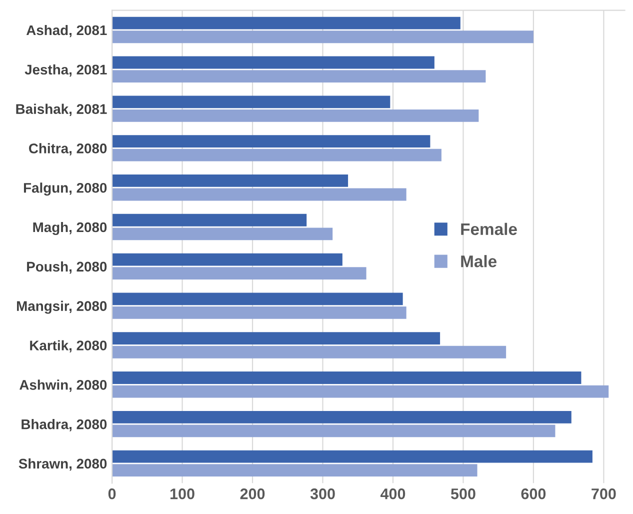 Image resolution: width=633 pixels, height=514 pixels. What do you see at coordinates (463, 494) in the screenshot?
I see `x-tick-label: 500` at bounding box center [463, 494].